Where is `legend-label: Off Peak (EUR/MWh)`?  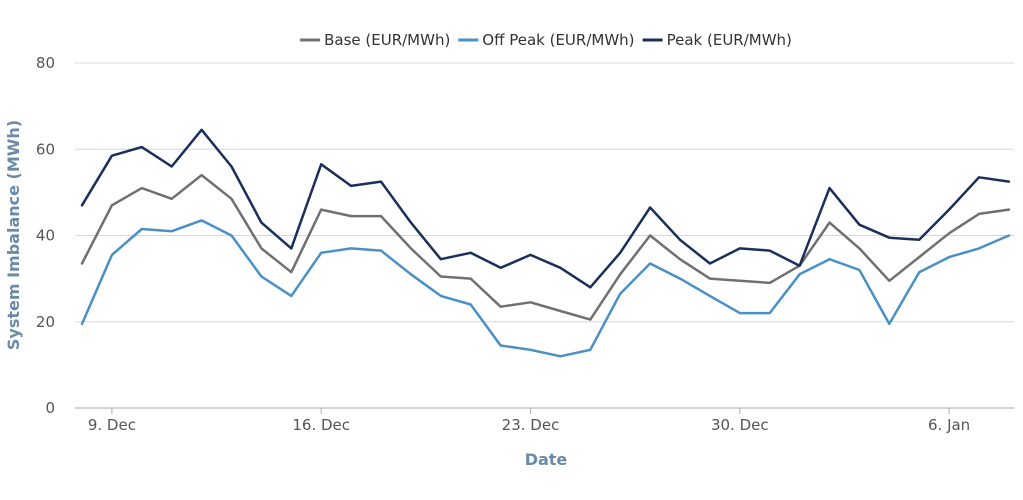 legend-label: Off Peak (EUR/MWh) is located at coordinates (558, 40).